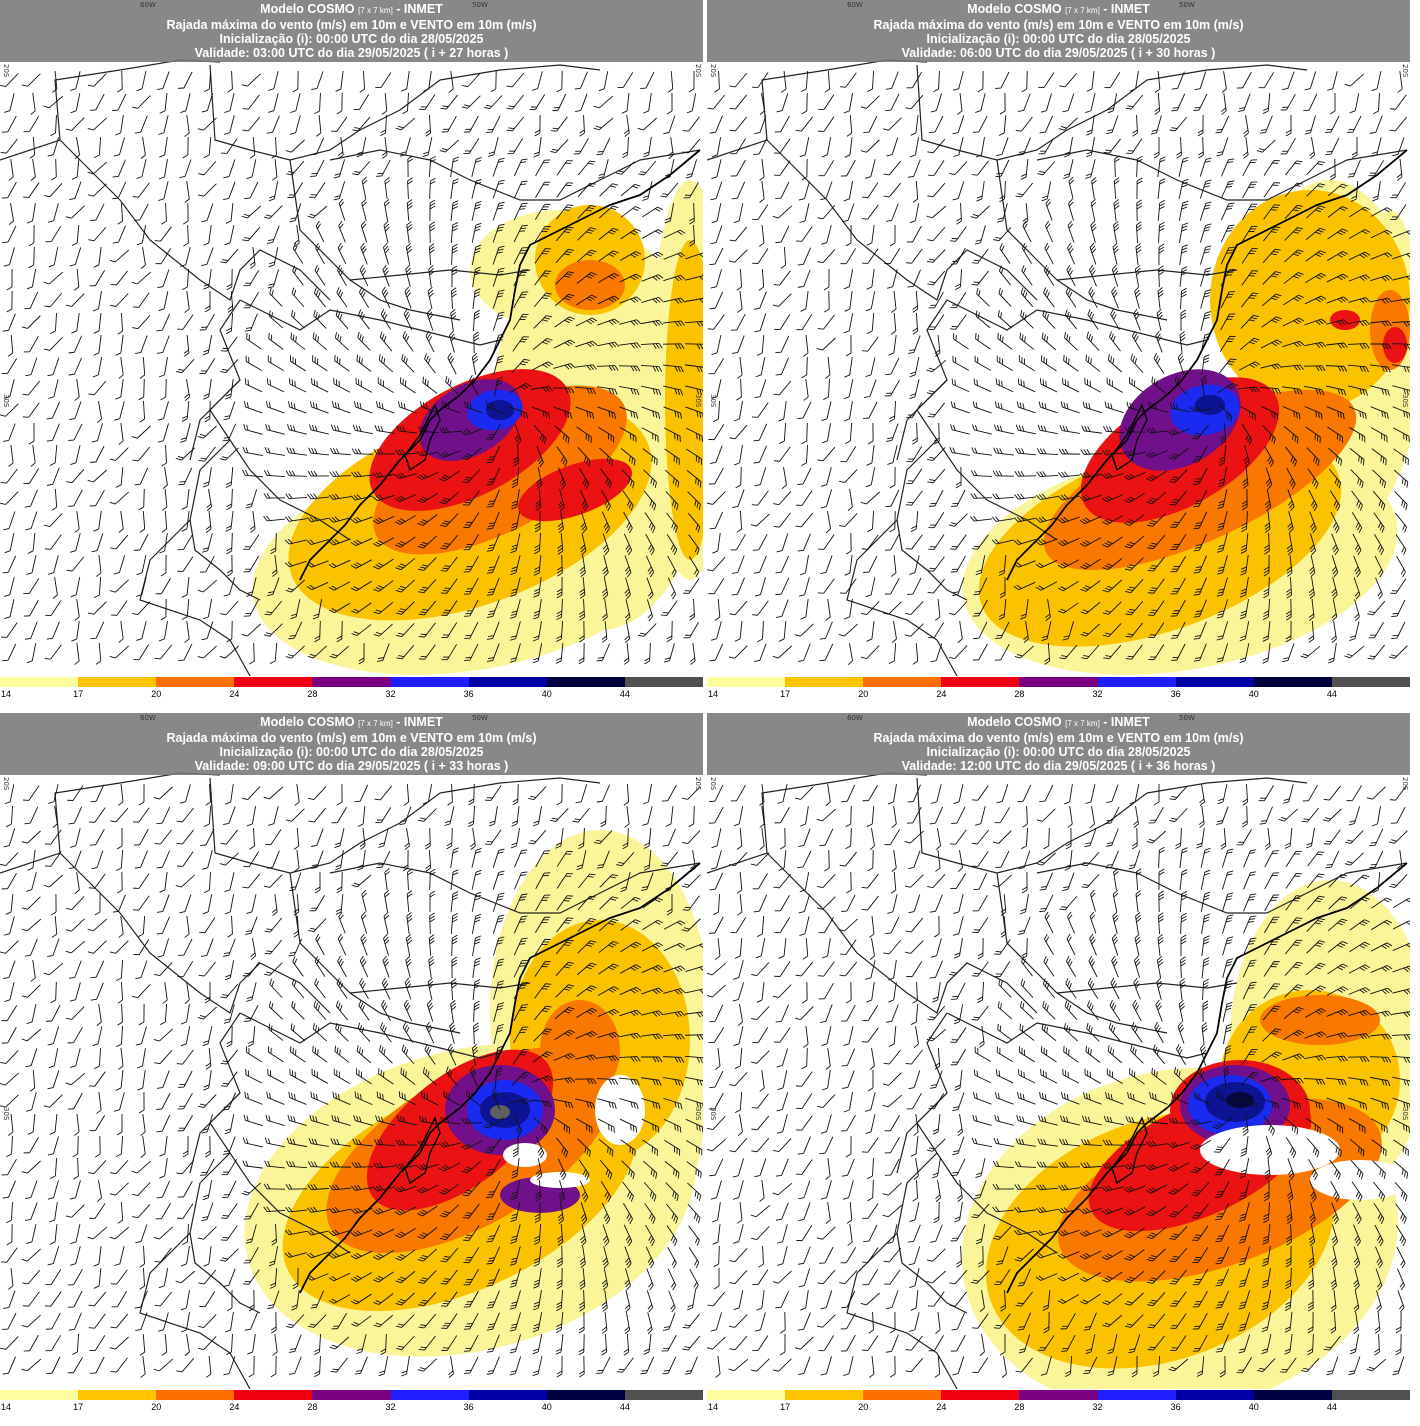  What do you see at coordinates (746, 682) in the screenshot?
I see `scale-segment` at bounding box center [746, 682].